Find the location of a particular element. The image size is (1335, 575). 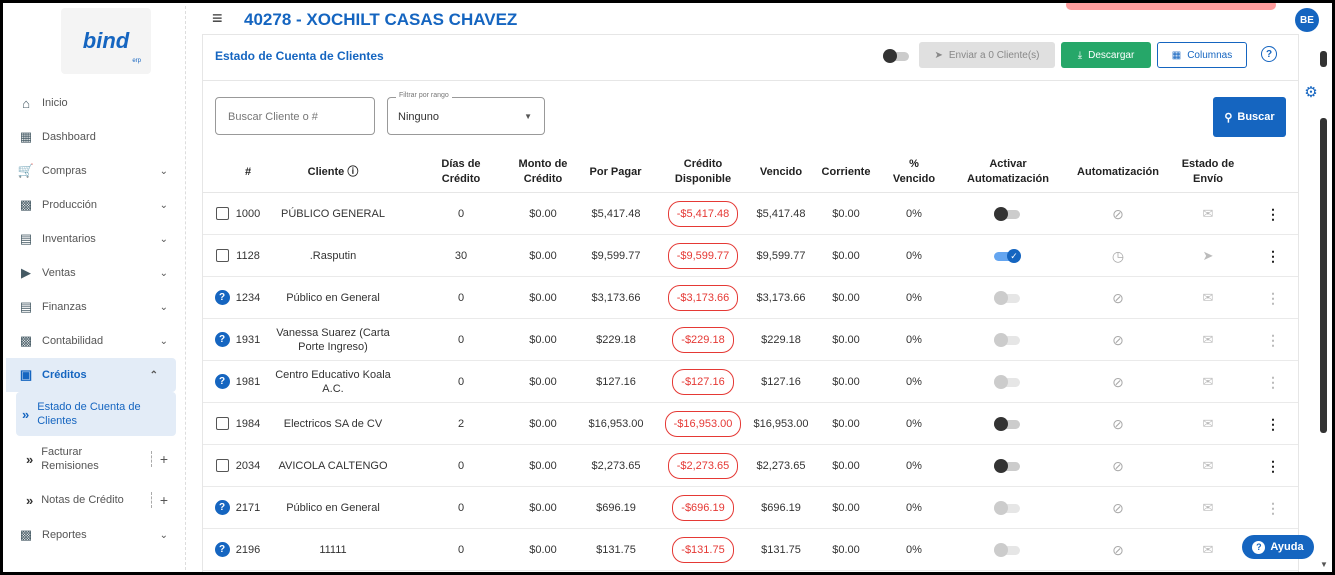

automation-toggle: ✓ is located at coordinates (1008, 255).